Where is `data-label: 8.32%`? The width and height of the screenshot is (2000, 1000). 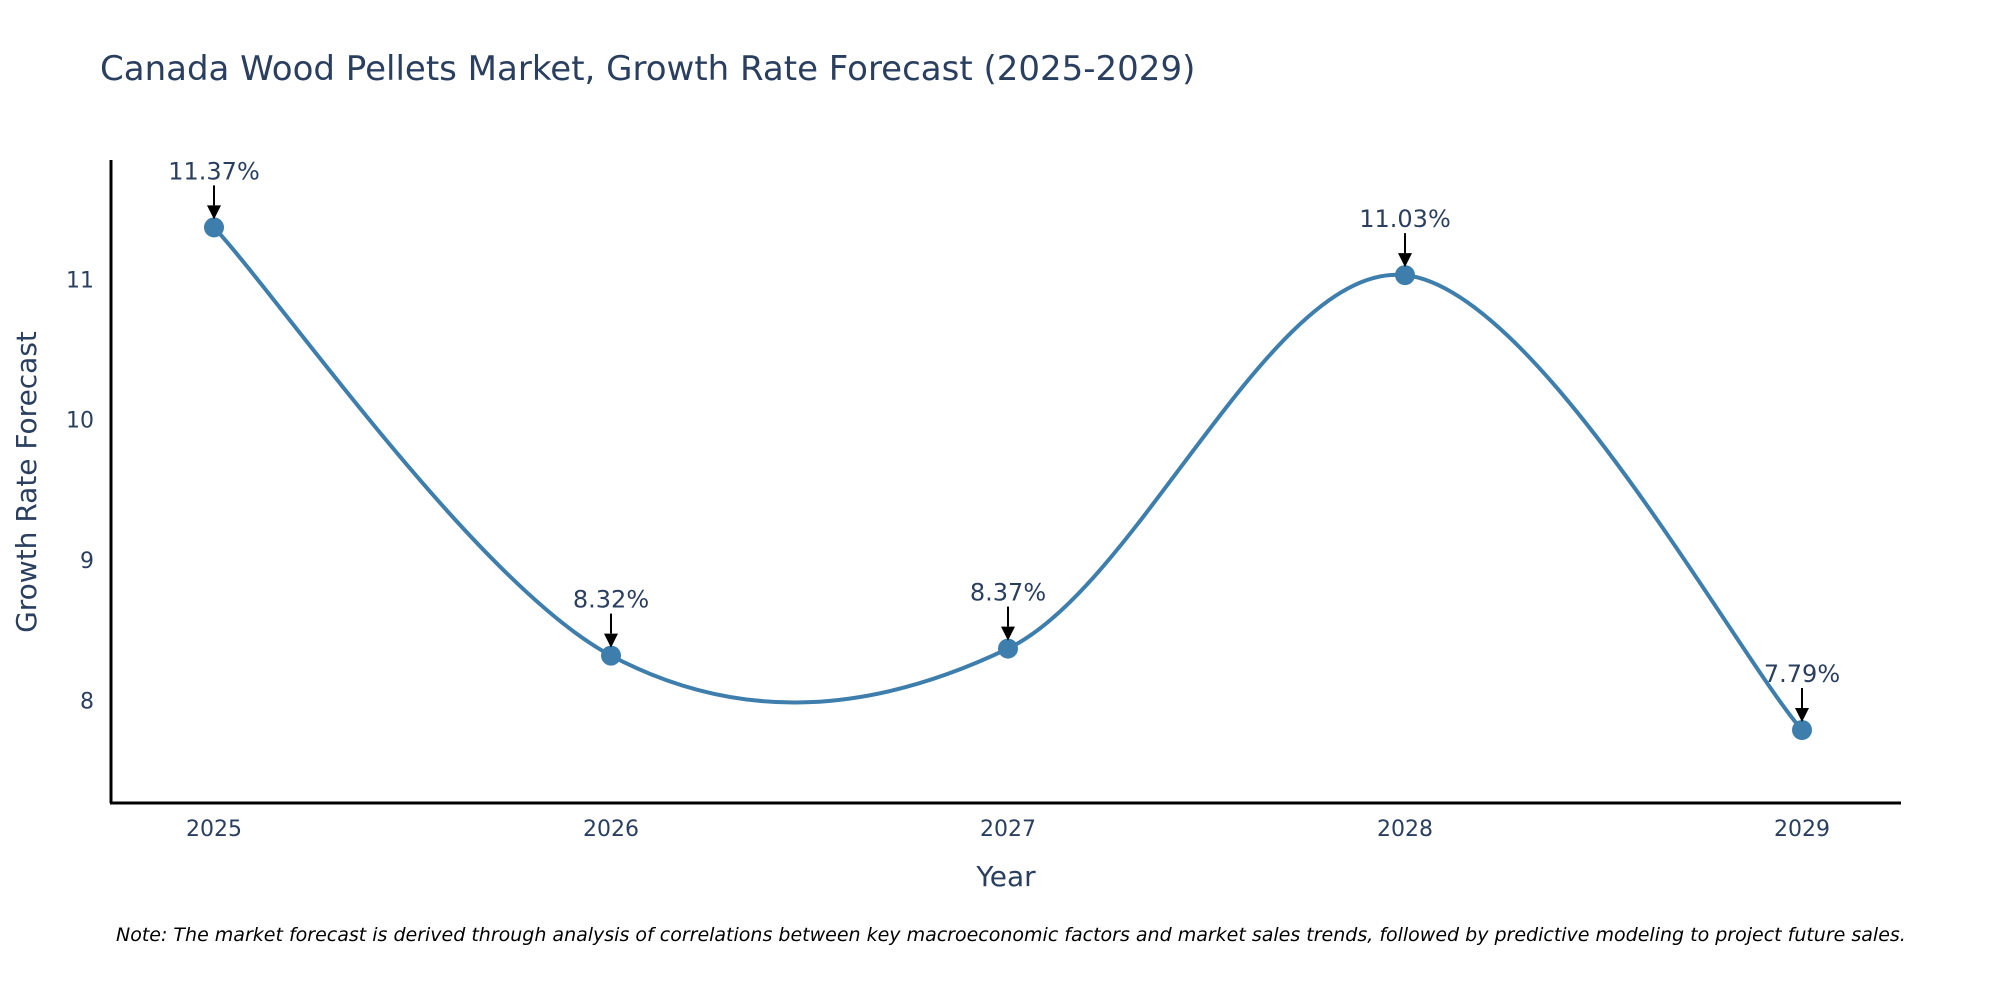
data-label: 8.32% is located at coordinates (611, 600).